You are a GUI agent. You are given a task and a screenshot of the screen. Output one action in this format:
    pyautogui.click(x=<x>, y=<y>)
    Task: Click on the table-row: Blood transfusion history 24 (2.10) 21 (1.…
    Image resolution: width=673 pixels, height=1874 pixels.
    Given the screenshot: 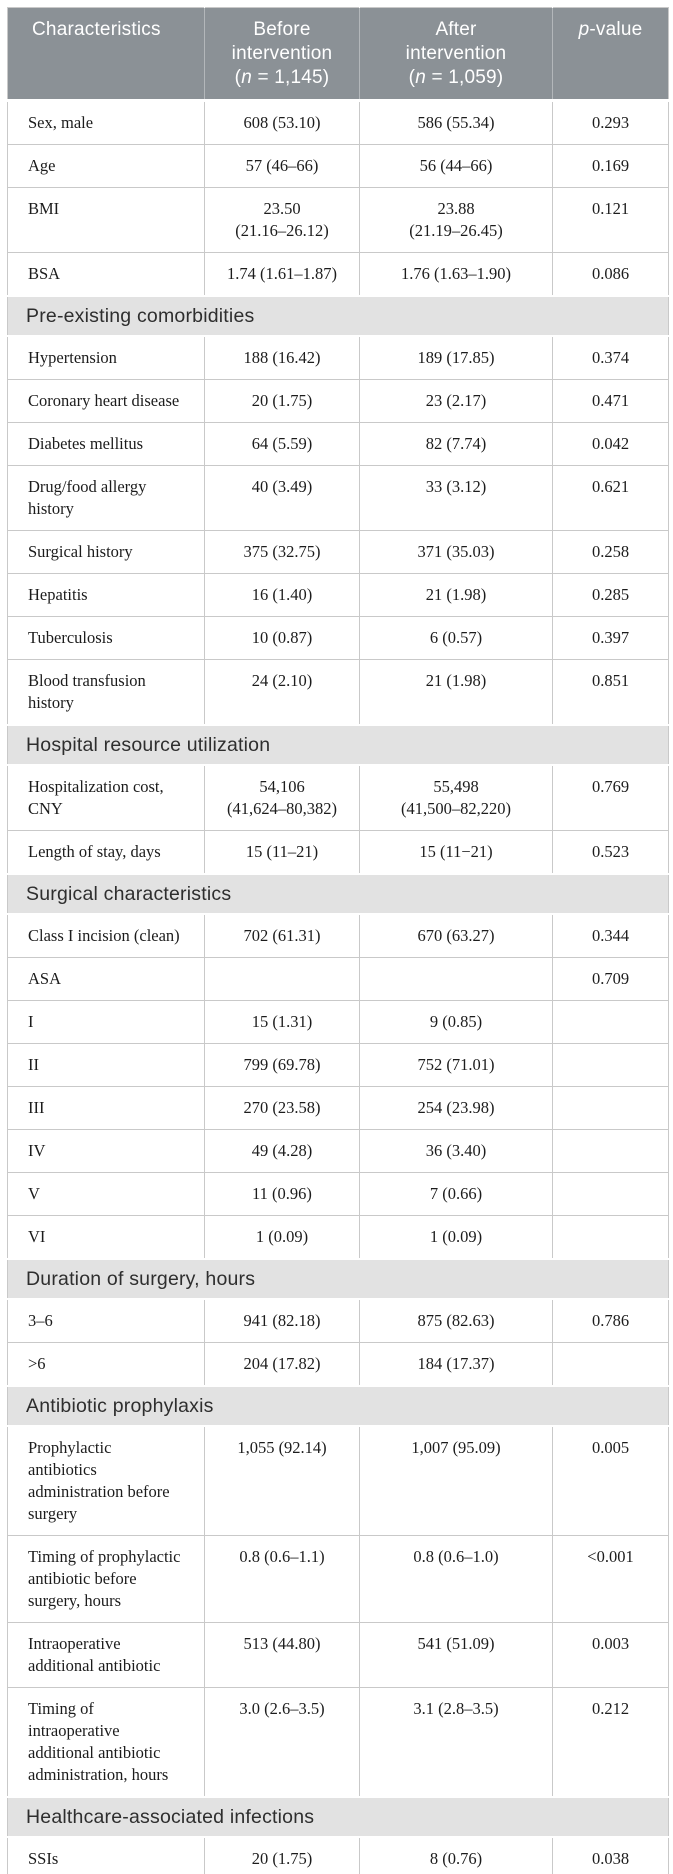 What is the action you would take?
    pyautogui.click(x=338, y=692)
    